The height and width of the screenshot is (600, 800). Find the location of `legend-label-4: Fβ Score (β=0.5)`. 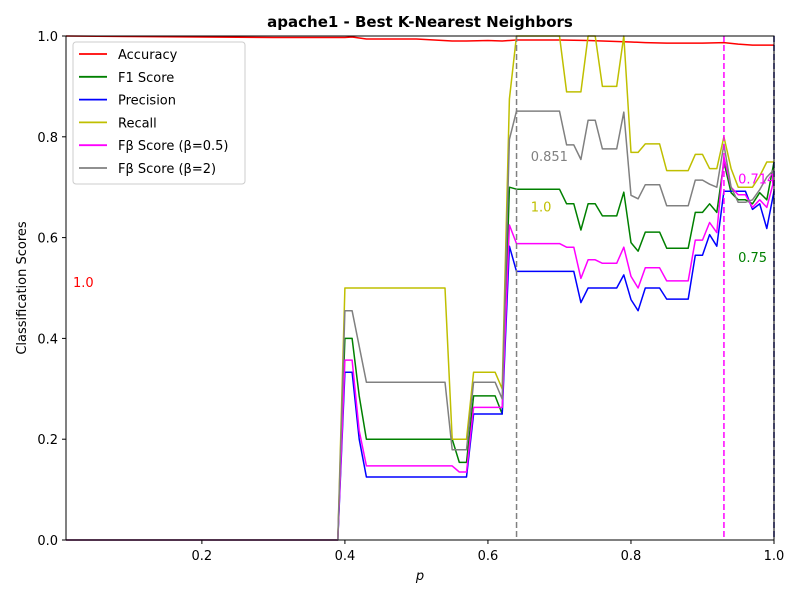

legend-label-4: Fβ Score (β=0.5) is located at coordinates (173, 146).